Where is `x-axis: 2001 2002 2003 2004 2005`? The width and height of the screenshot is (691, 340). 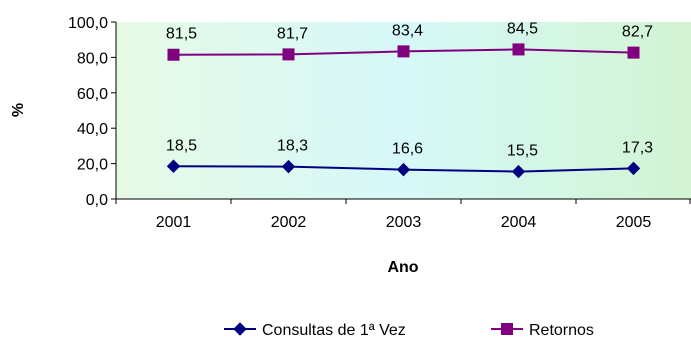
x-axis: 2001 2002 2003 2004 2005 is located at coordinates (403, 214).